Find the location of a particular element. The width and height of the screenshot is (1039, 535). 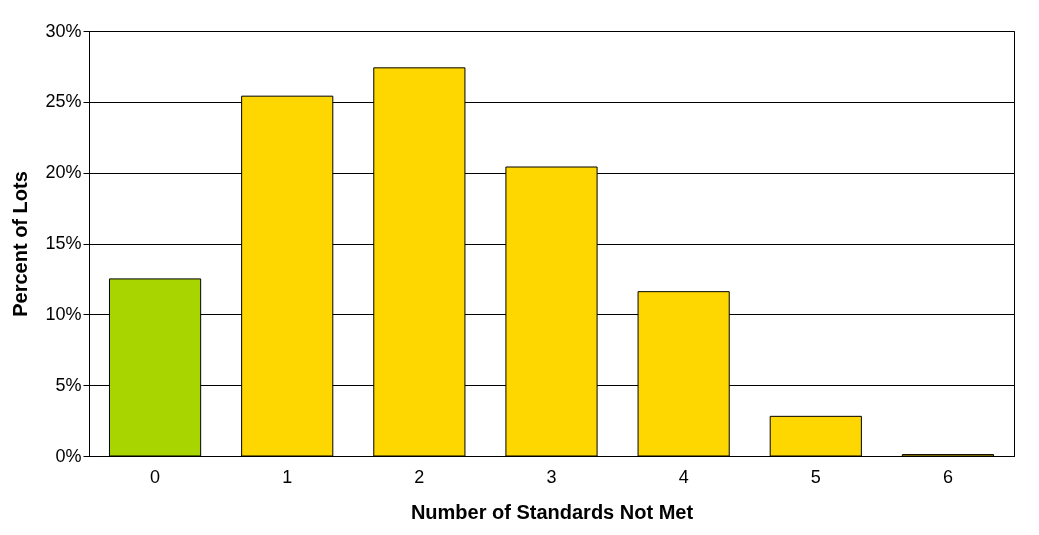

y-tick-label: 20% is located at coordinates (63, 172).